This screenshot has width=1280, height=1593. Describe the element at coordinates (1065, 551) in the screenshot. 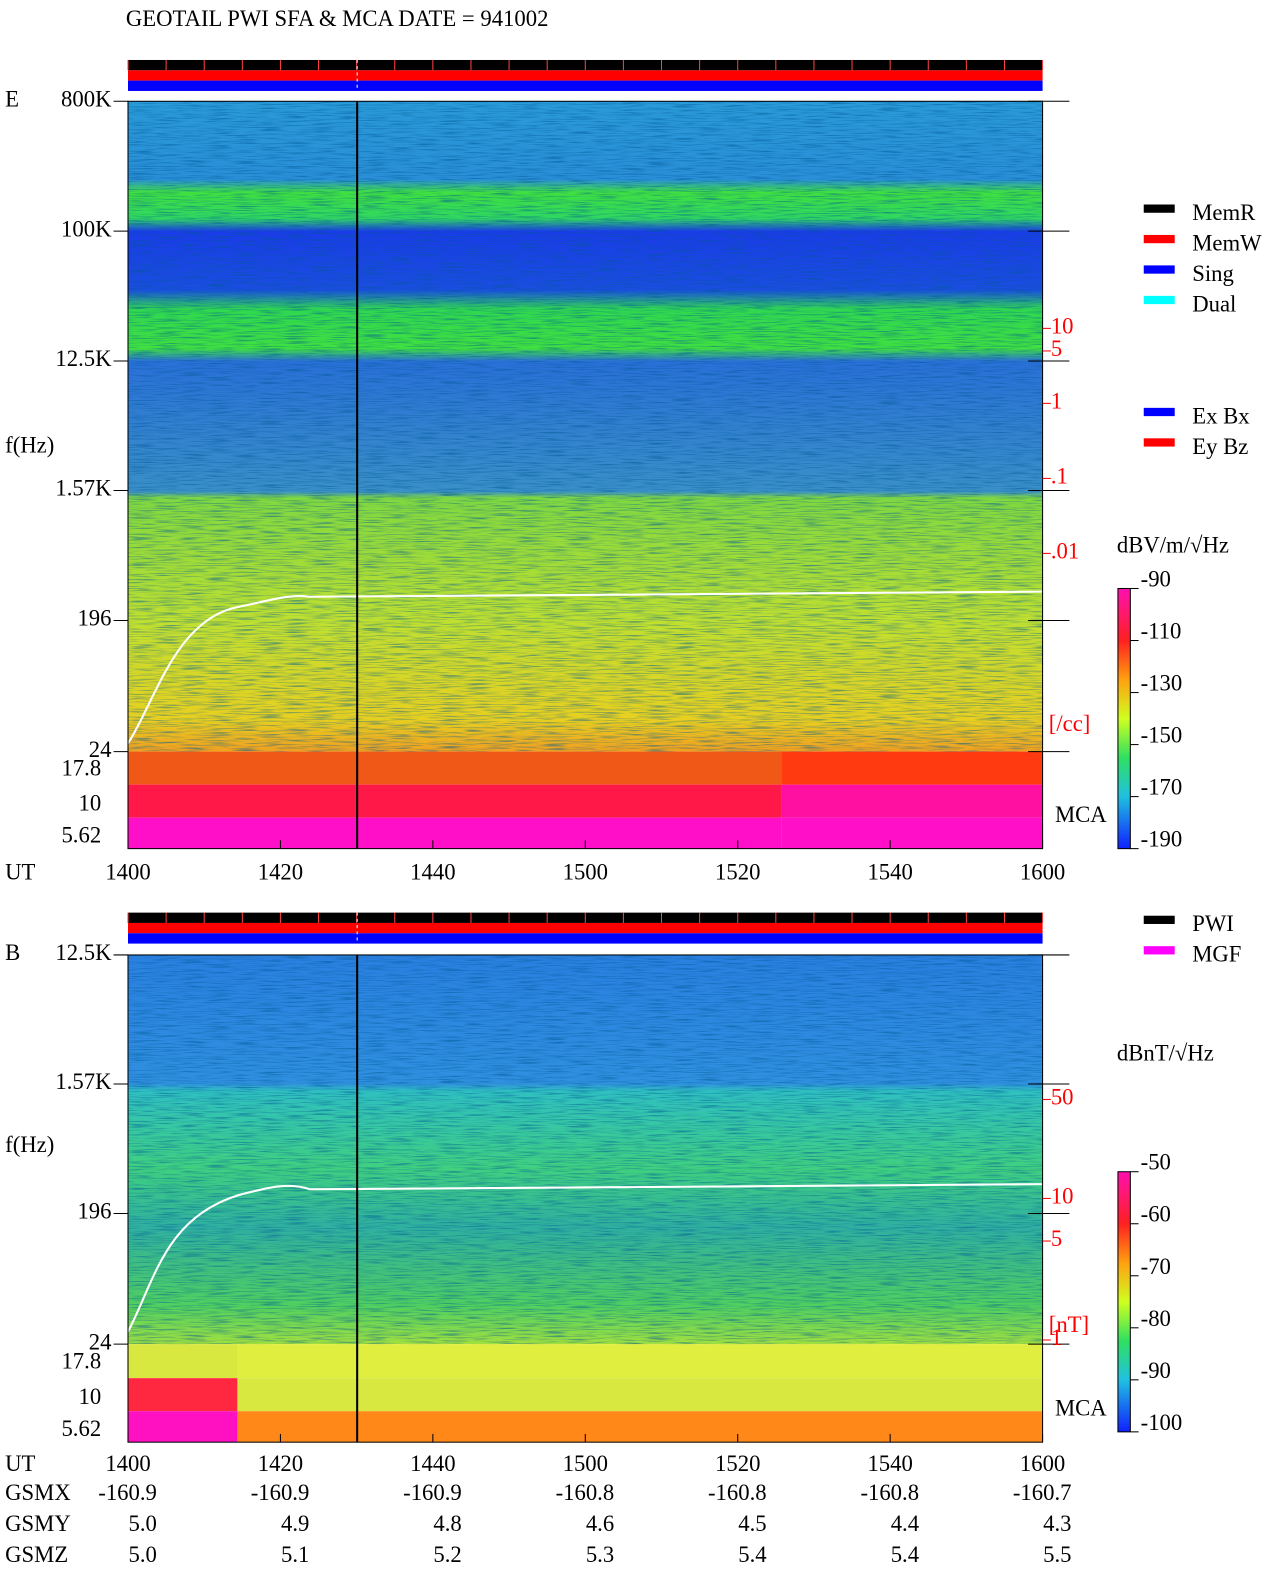

I see `right-tick-label: .01` at that location.